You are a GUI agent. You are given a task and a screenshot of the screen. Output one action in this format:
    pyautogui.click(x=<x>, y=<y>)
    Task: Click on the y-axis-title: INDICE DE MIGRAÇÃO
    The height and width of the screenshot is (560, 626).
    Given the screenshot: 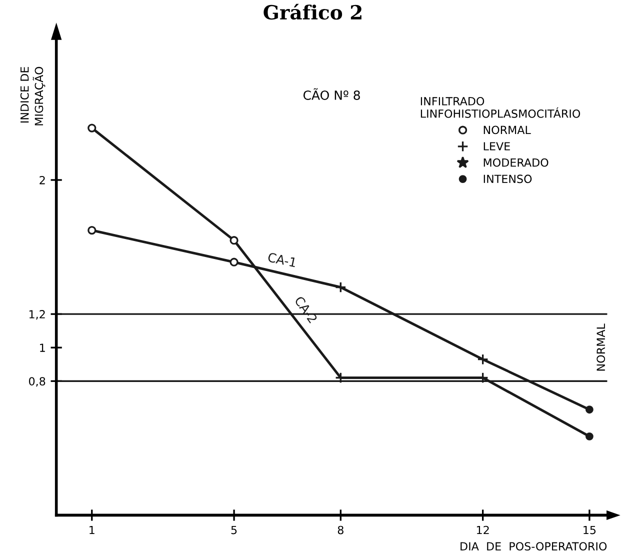 What is the action you would take?
    pyautogui.click(x=33, y=96)
    